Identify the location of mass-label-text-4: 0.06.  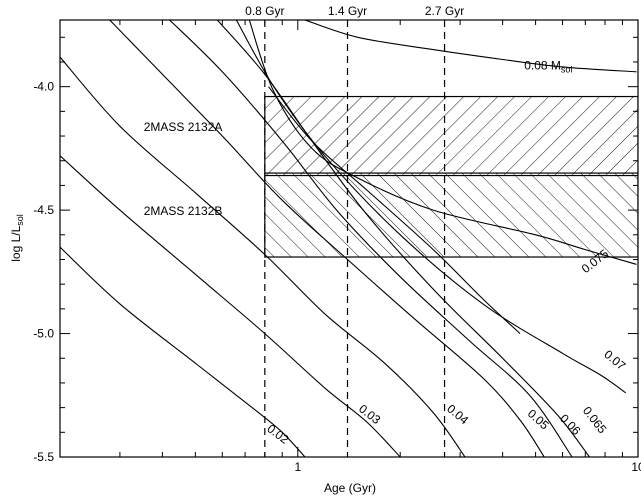
(570, 424).